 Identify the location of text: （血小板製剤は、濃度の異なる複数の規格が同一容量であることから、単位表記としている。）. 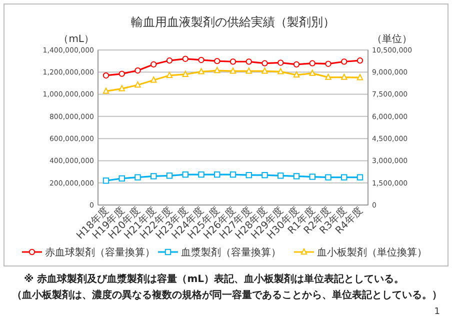
(227, 295).